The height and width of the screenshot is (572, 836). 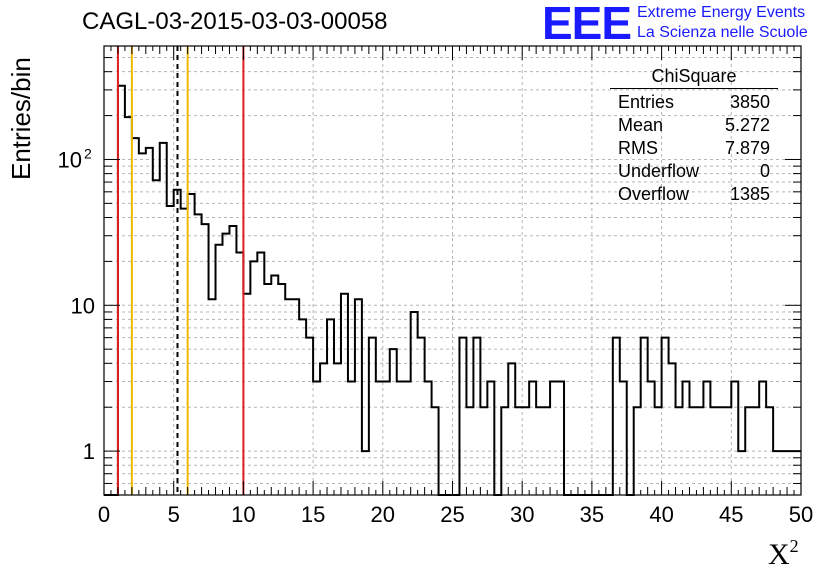 I want to click on x-tick-label: 20, so click(x=383, y=514).